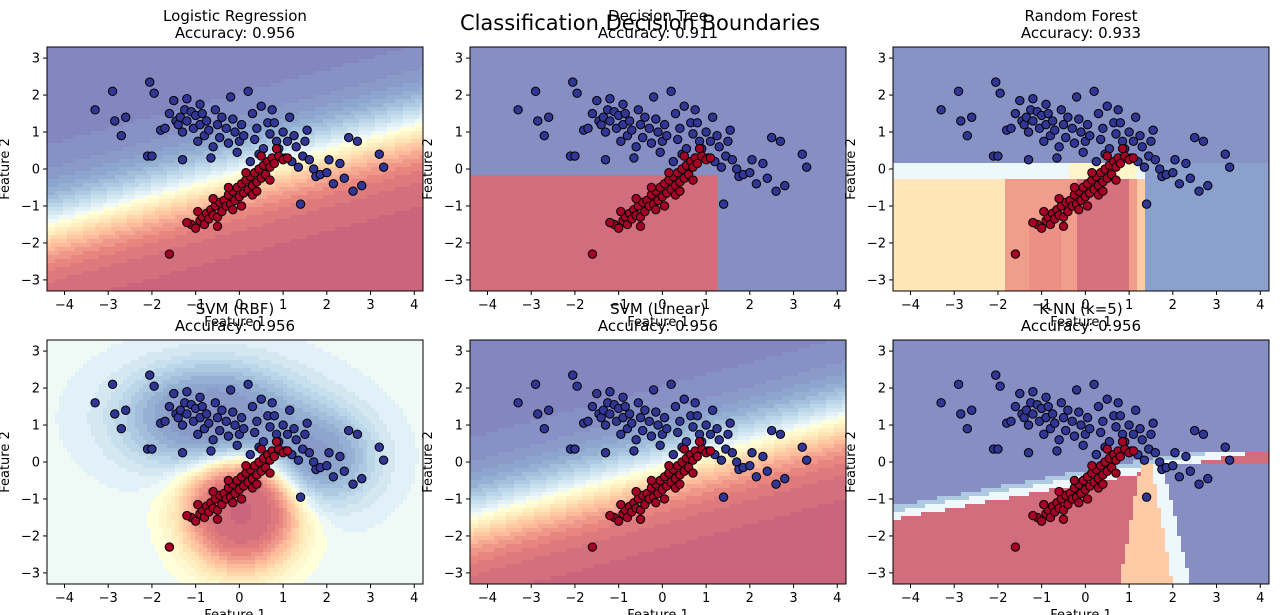  I want to click on subplot-title: Random Forest, so click(1081, 16).